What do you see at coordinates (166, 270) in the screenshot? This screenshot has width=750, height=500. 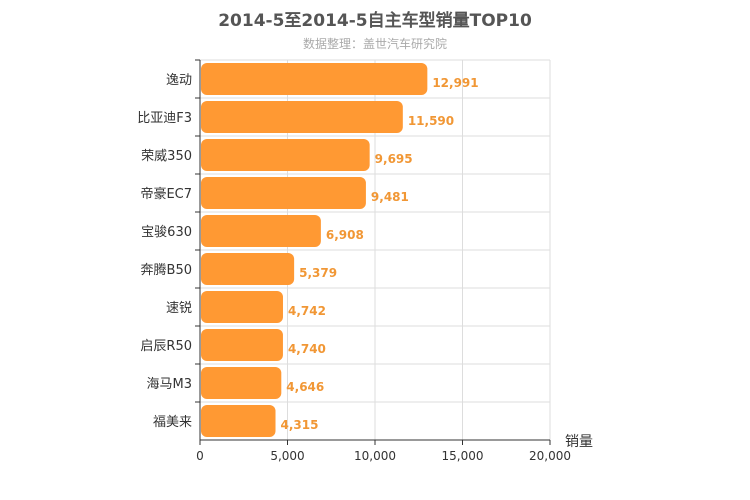 I see `category-label: 奔腾B50` at bounding box center [166, 270].